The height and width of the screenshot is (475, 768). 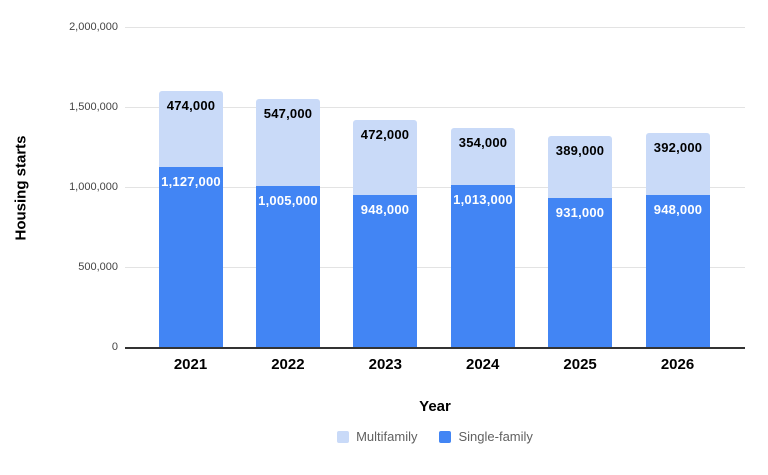 What do you see at coordinates (495, 436) in the screenshot?
I see `legend-label-single-family: Single-family` at bounding box center [495, 436].